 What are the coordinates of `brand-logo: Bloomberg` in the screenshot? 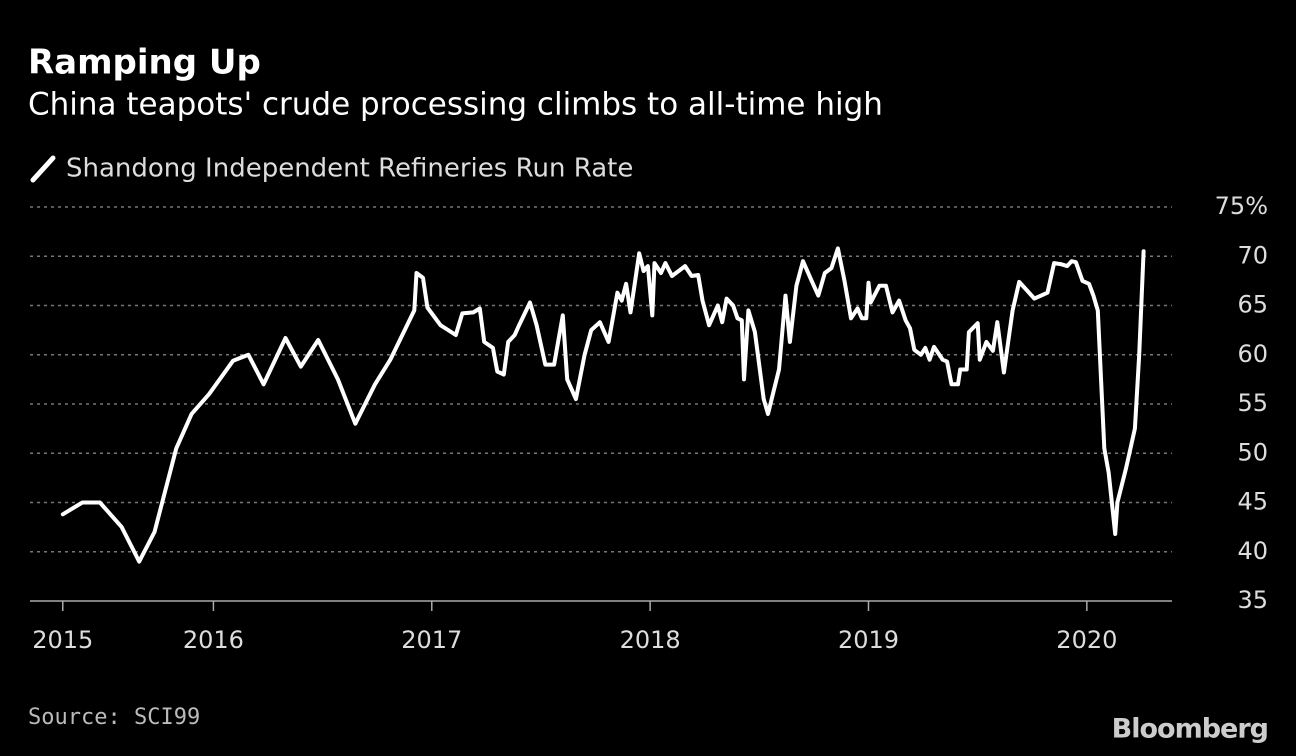 It's located at (1190, 729).